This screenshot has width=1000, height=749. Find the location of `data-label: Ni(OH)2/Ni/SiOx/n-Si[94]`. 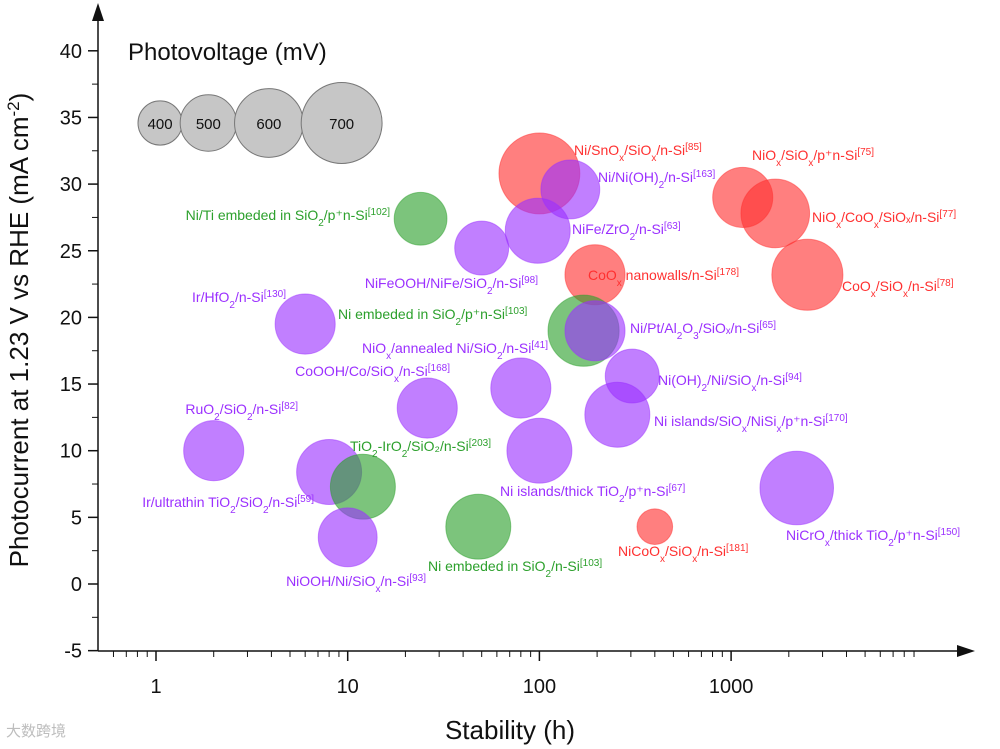

data-label: Ni(OH)2/Ni/SiOx/n-Si[94] is located at coordinates (730, 383).